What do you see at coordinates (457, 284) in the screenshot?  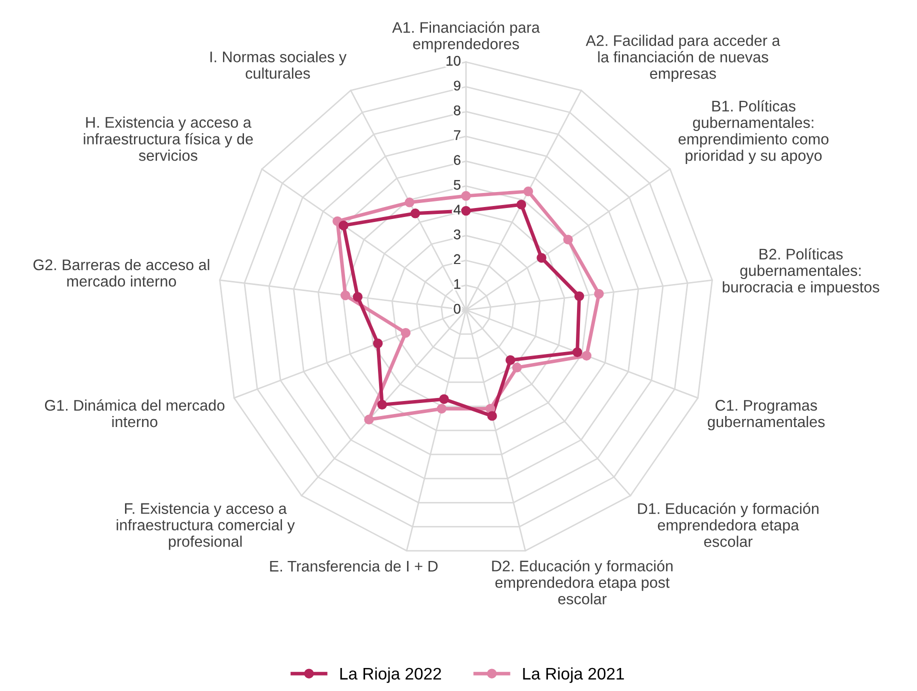 I see `y-tick-label: 1` at bounding box center [457, 284].